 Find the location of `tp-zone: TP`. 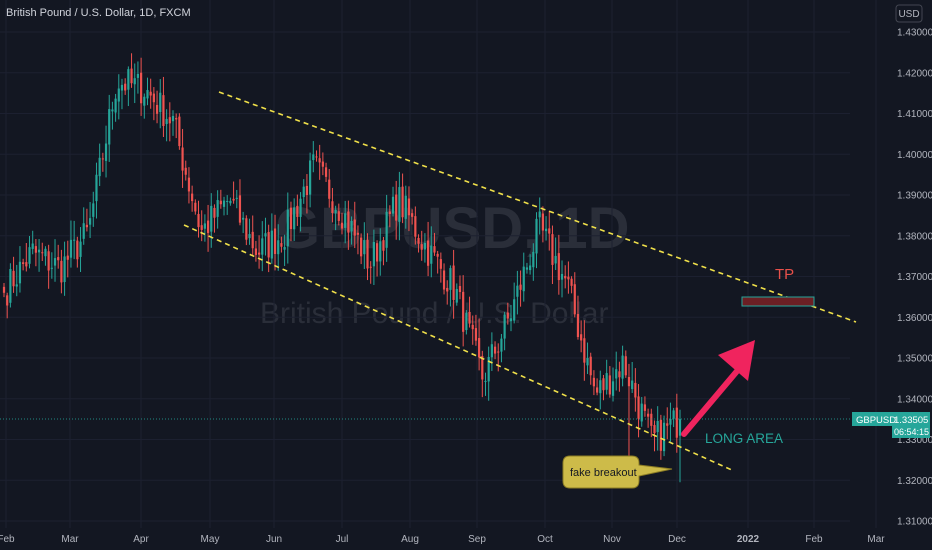

tp-zone: TP is located at coordinates (778, 286).